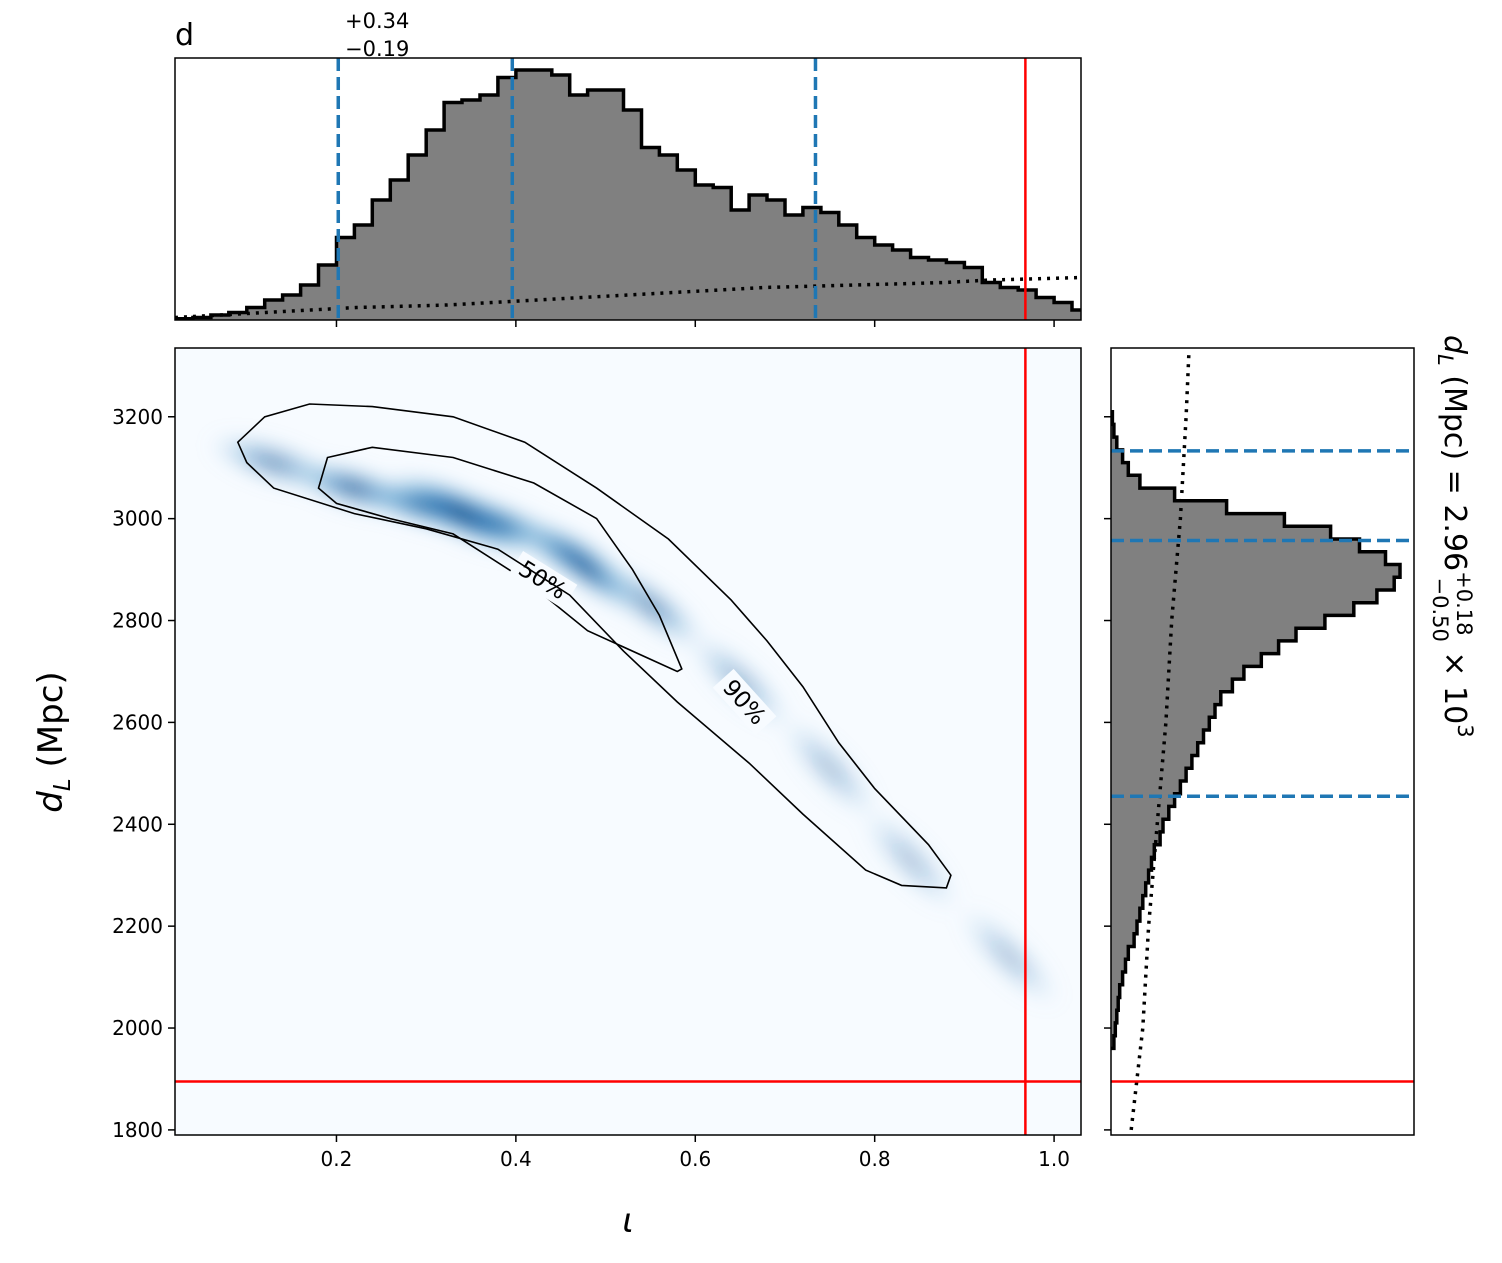 The width and height of the screenshot is (1502, 1263). I want to click on y-tick-label: 1800, so click(137, 1130).